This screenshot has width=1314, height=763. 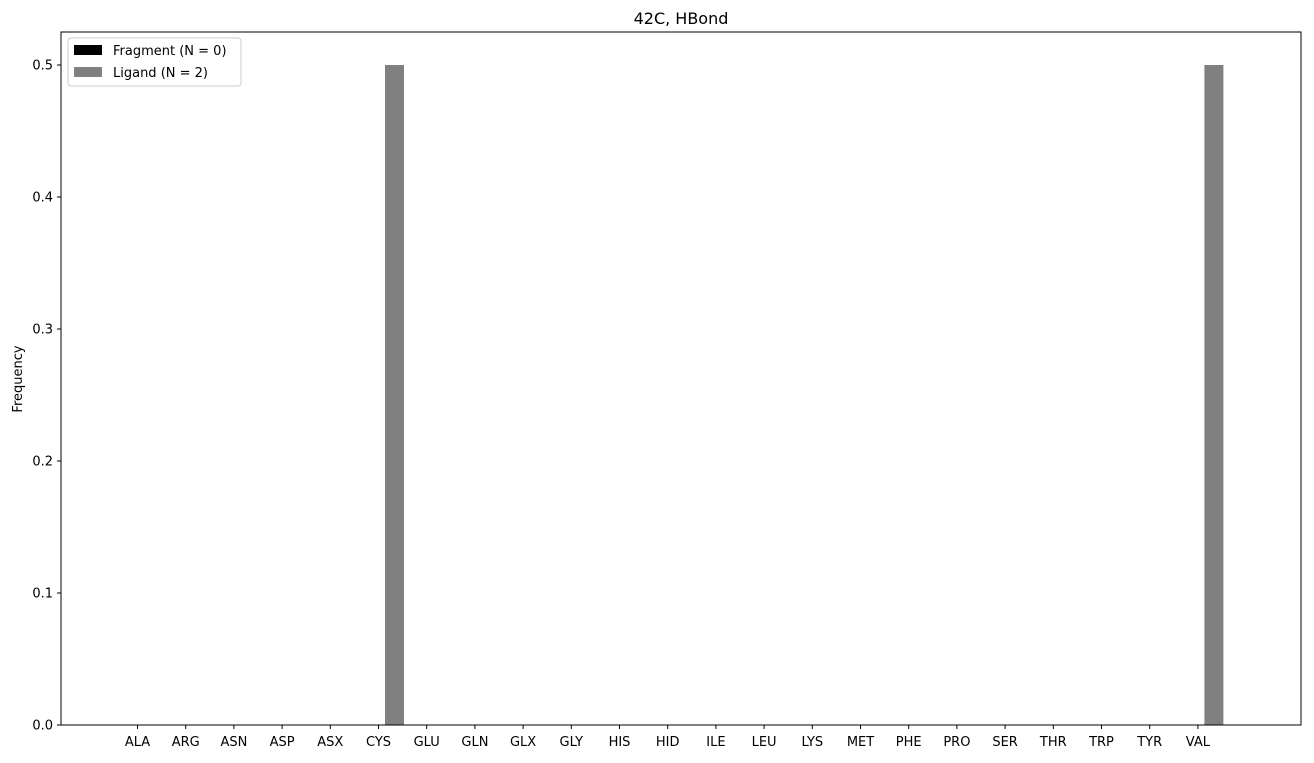 I want to click on y-tick-label: 0.1, so click(x=42, y=594).